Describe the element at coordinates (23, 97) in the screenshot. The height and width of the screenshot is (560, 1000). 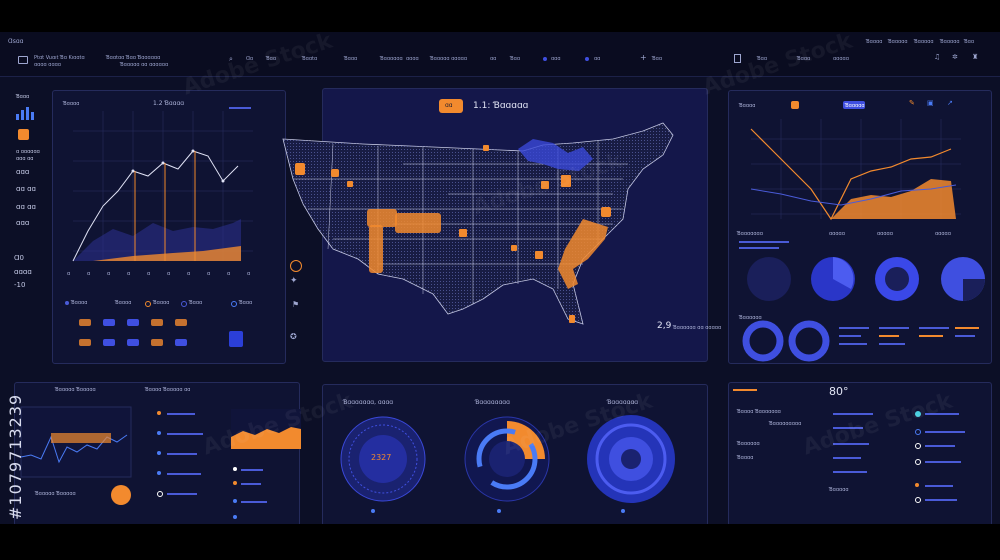
I see `sidebar-label-0: Ɓɑɑɑ` at that location.